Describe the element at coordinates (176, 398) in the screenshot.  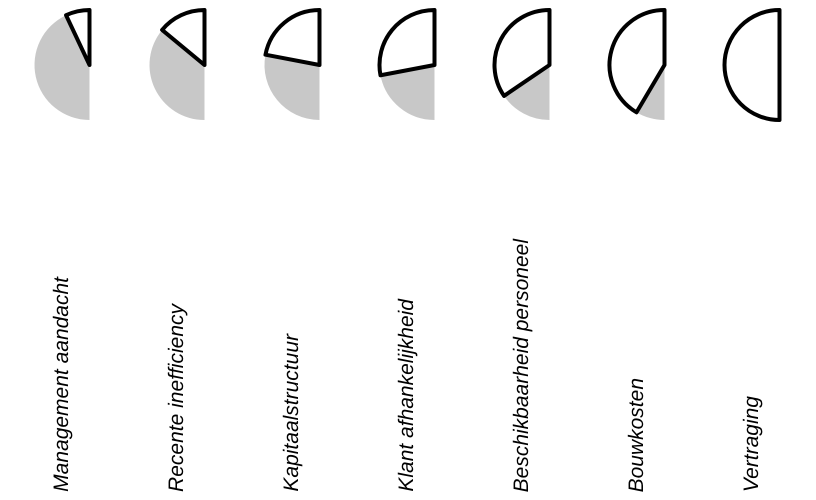
I see `text: Recente inefficiency` at that location.